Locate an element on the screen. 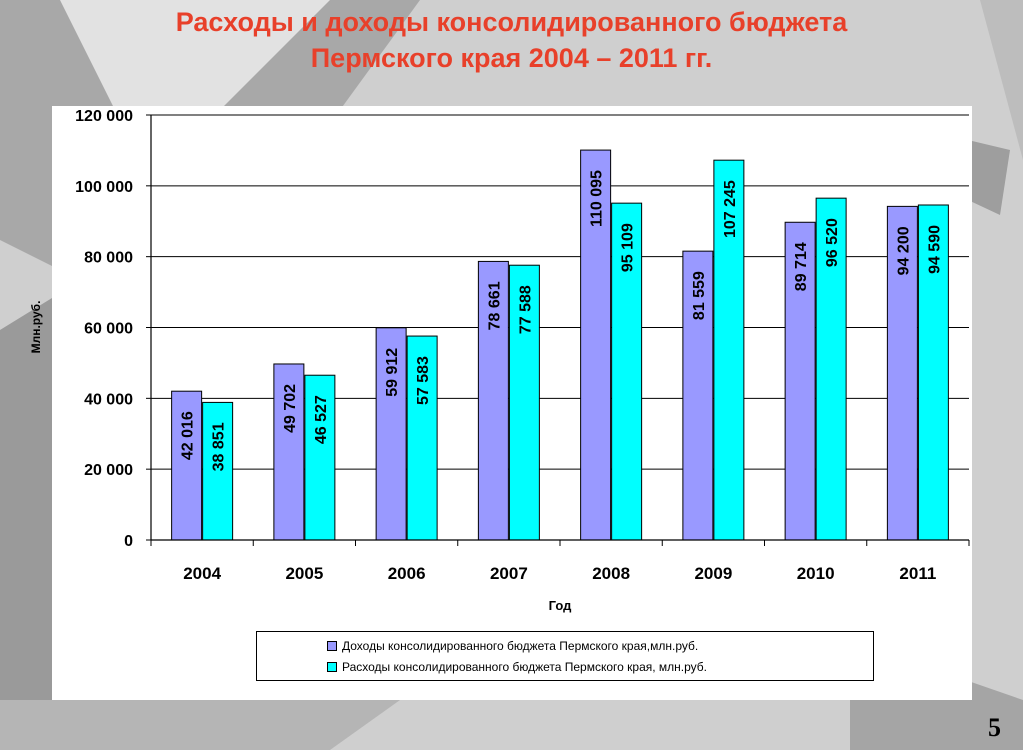 This screenshot has height=750, width=1023. legend-swatch-income is located at coordinates (332, 646).